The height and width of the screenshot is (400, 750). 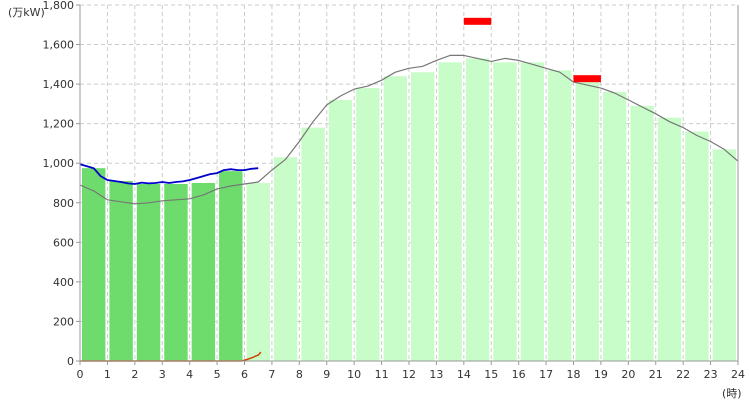 What do you see at coordinates (169, 174) in the screenshot?
I see `series-line-today` at bounding box center [169, 174].